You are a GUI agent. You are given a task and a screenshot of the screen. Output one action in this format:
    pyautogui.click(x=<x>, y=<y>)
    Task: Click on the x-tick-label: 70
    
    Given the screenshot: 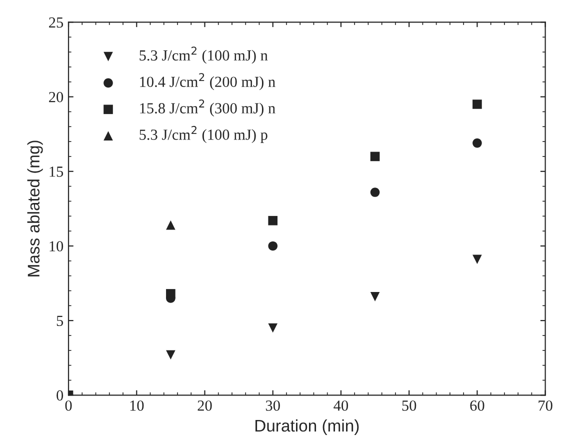 What is the action you would take?
    pyautogui.click(x=545, y=405)
    